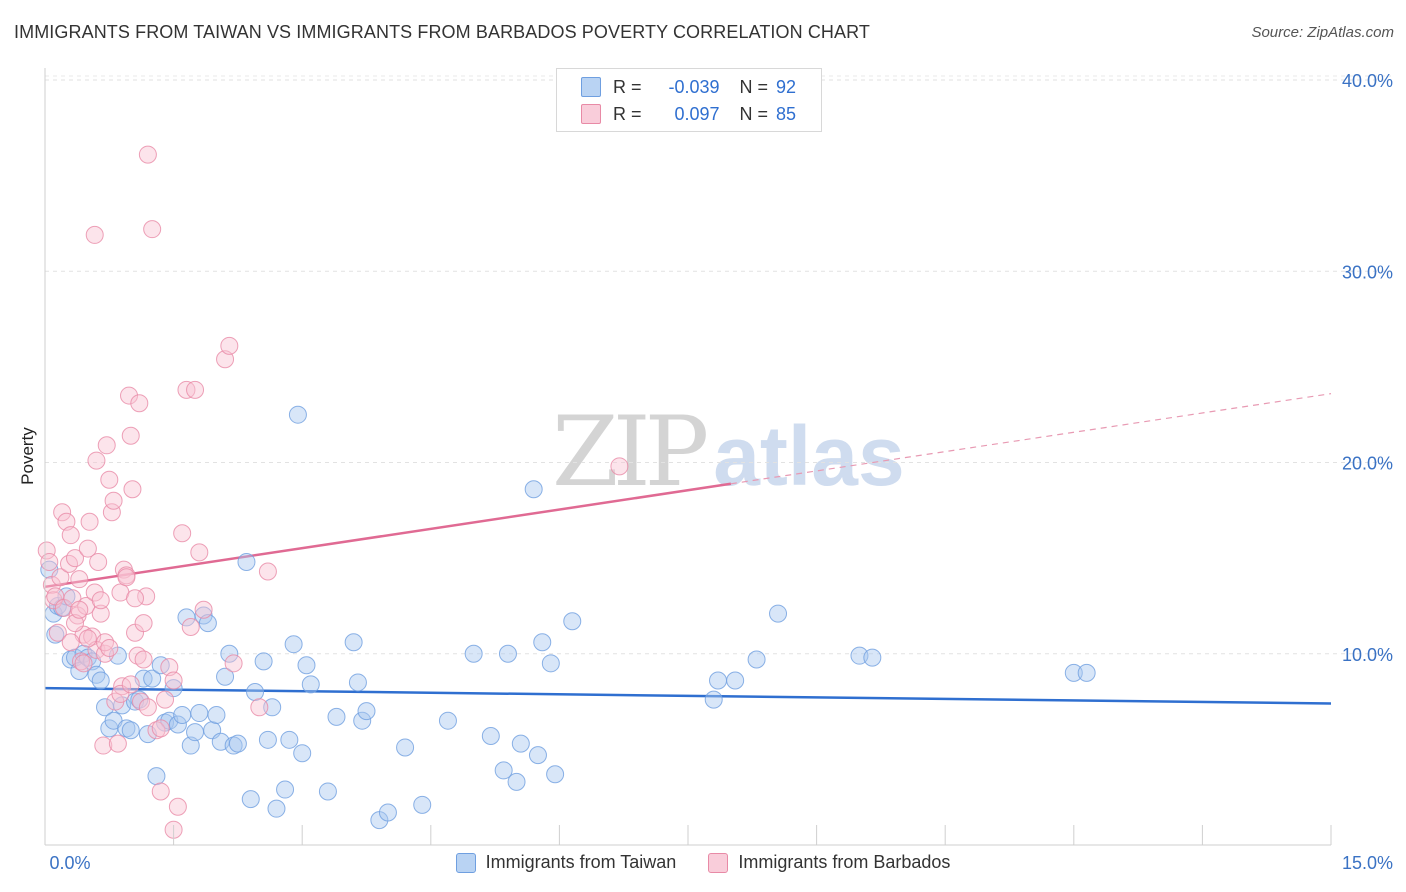 The width and height of the screenshot is (1406, 892). I want to click on trend-line-taiwan, so click(688, 695).